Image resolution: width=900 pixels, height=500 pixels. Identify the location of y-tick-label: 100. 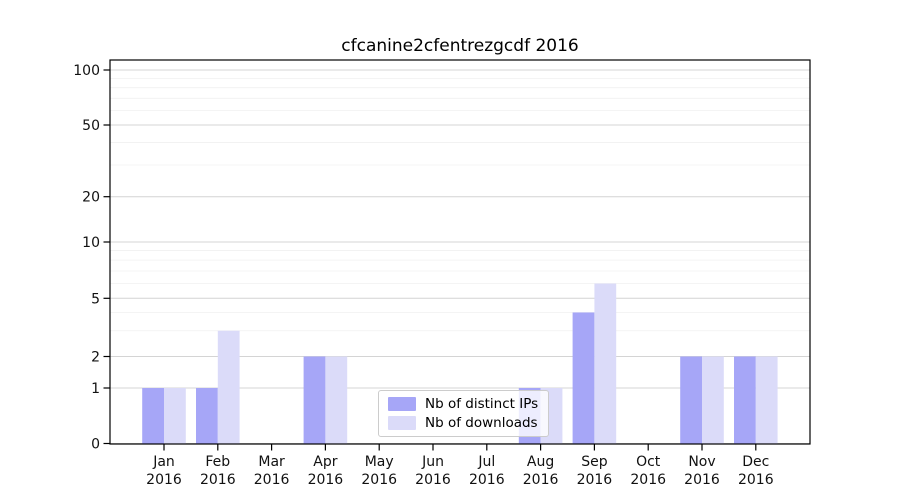
(86, 71).